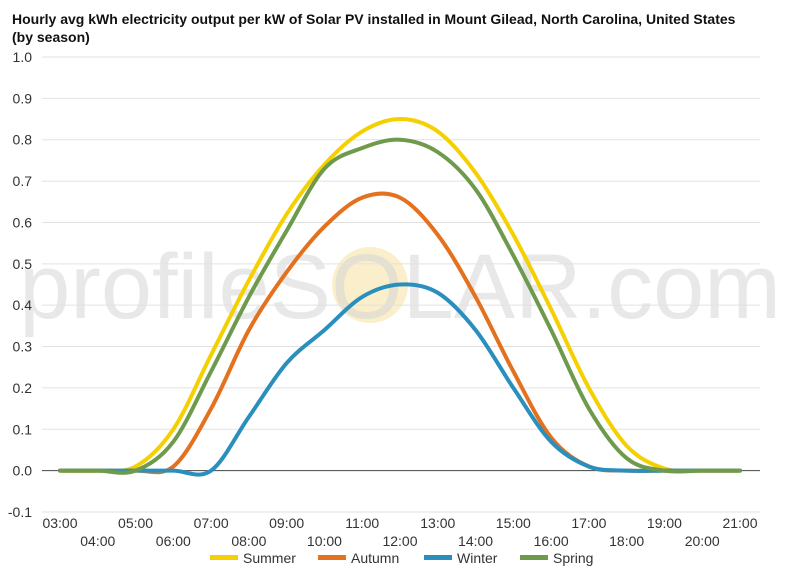 The image size is (800, 570). What do you see at coordinates (23, 429) in the screenshot?
I see `y-tick-label: 0.1` at bounding box center [23, 429].